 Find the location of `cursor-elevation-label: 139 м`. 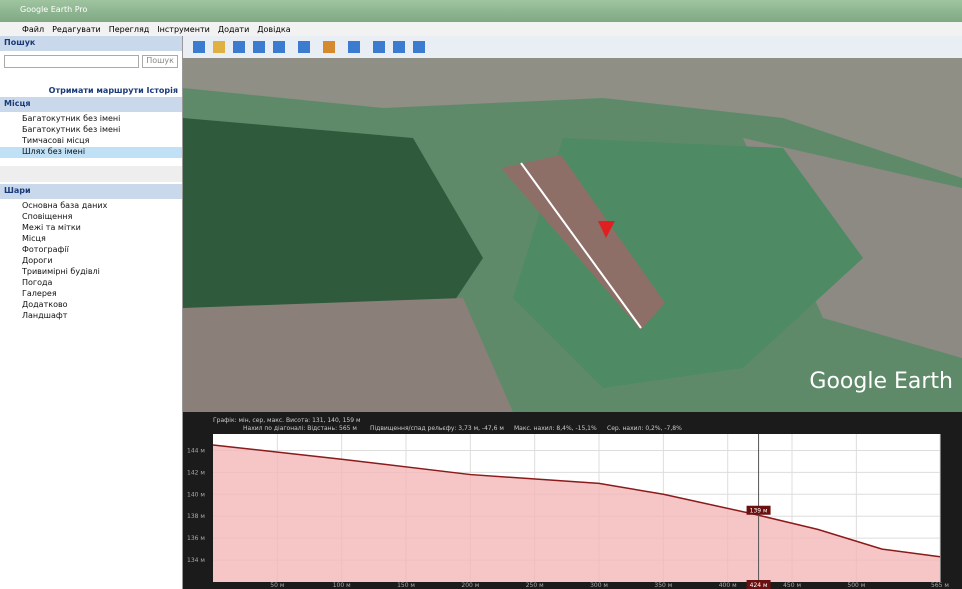

cursor-elevation-label: 139 м is located at coordinates (759, 511).